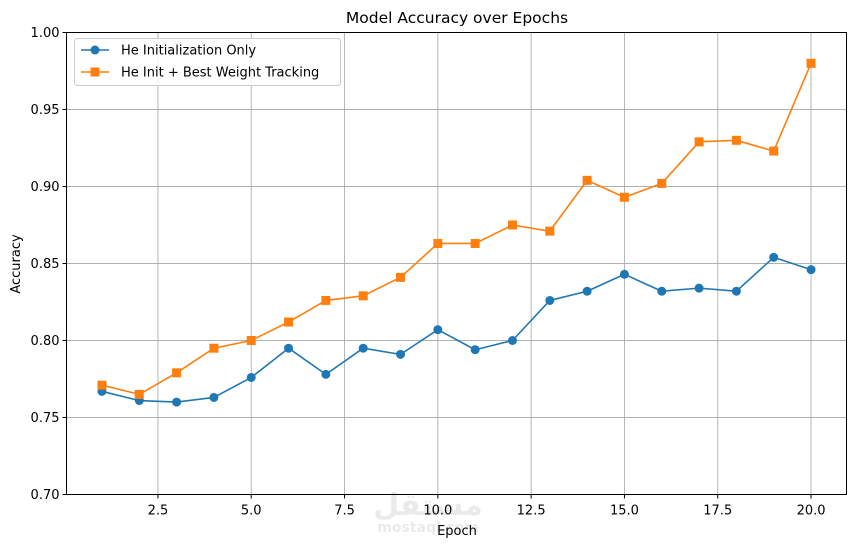 The image size is (855, 547). I want to click on y-tick-label: 0.80, so click(45, 341).